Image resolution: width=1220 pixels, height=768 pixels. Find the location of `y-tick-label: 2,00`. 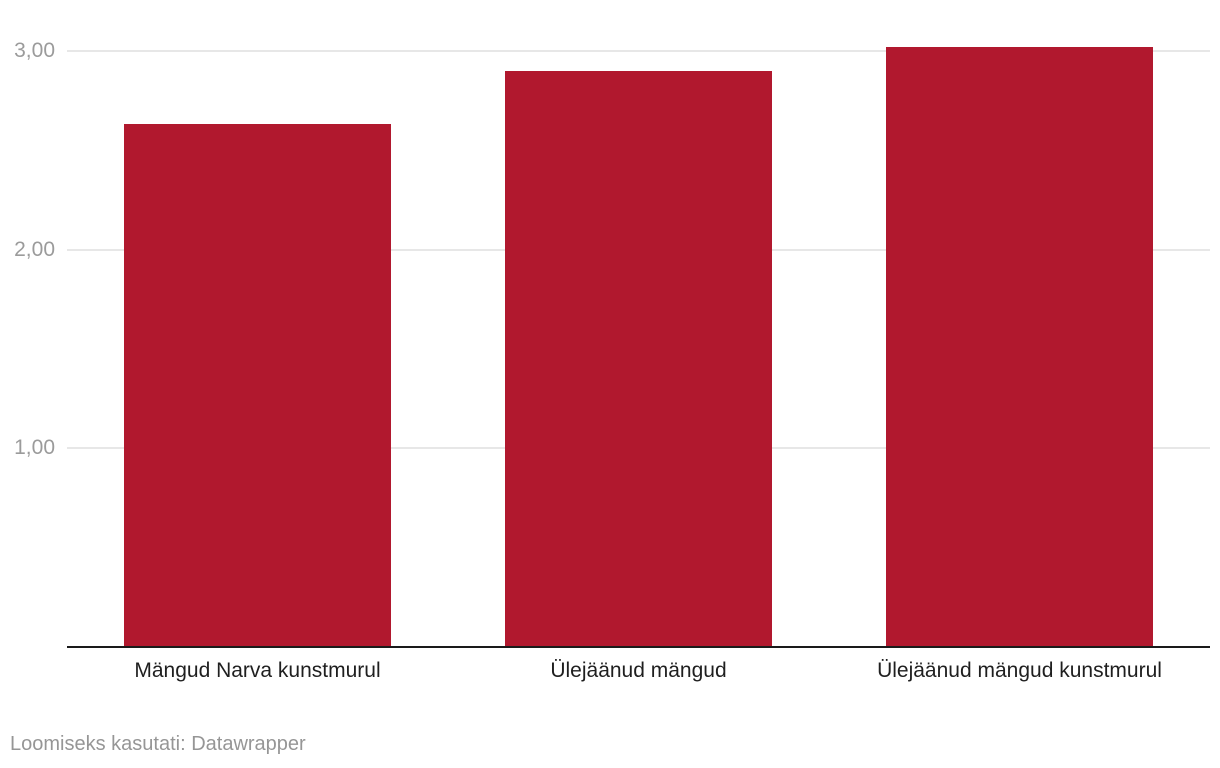

y-tick-label: 2,00 is located at coordinates (34, 249).